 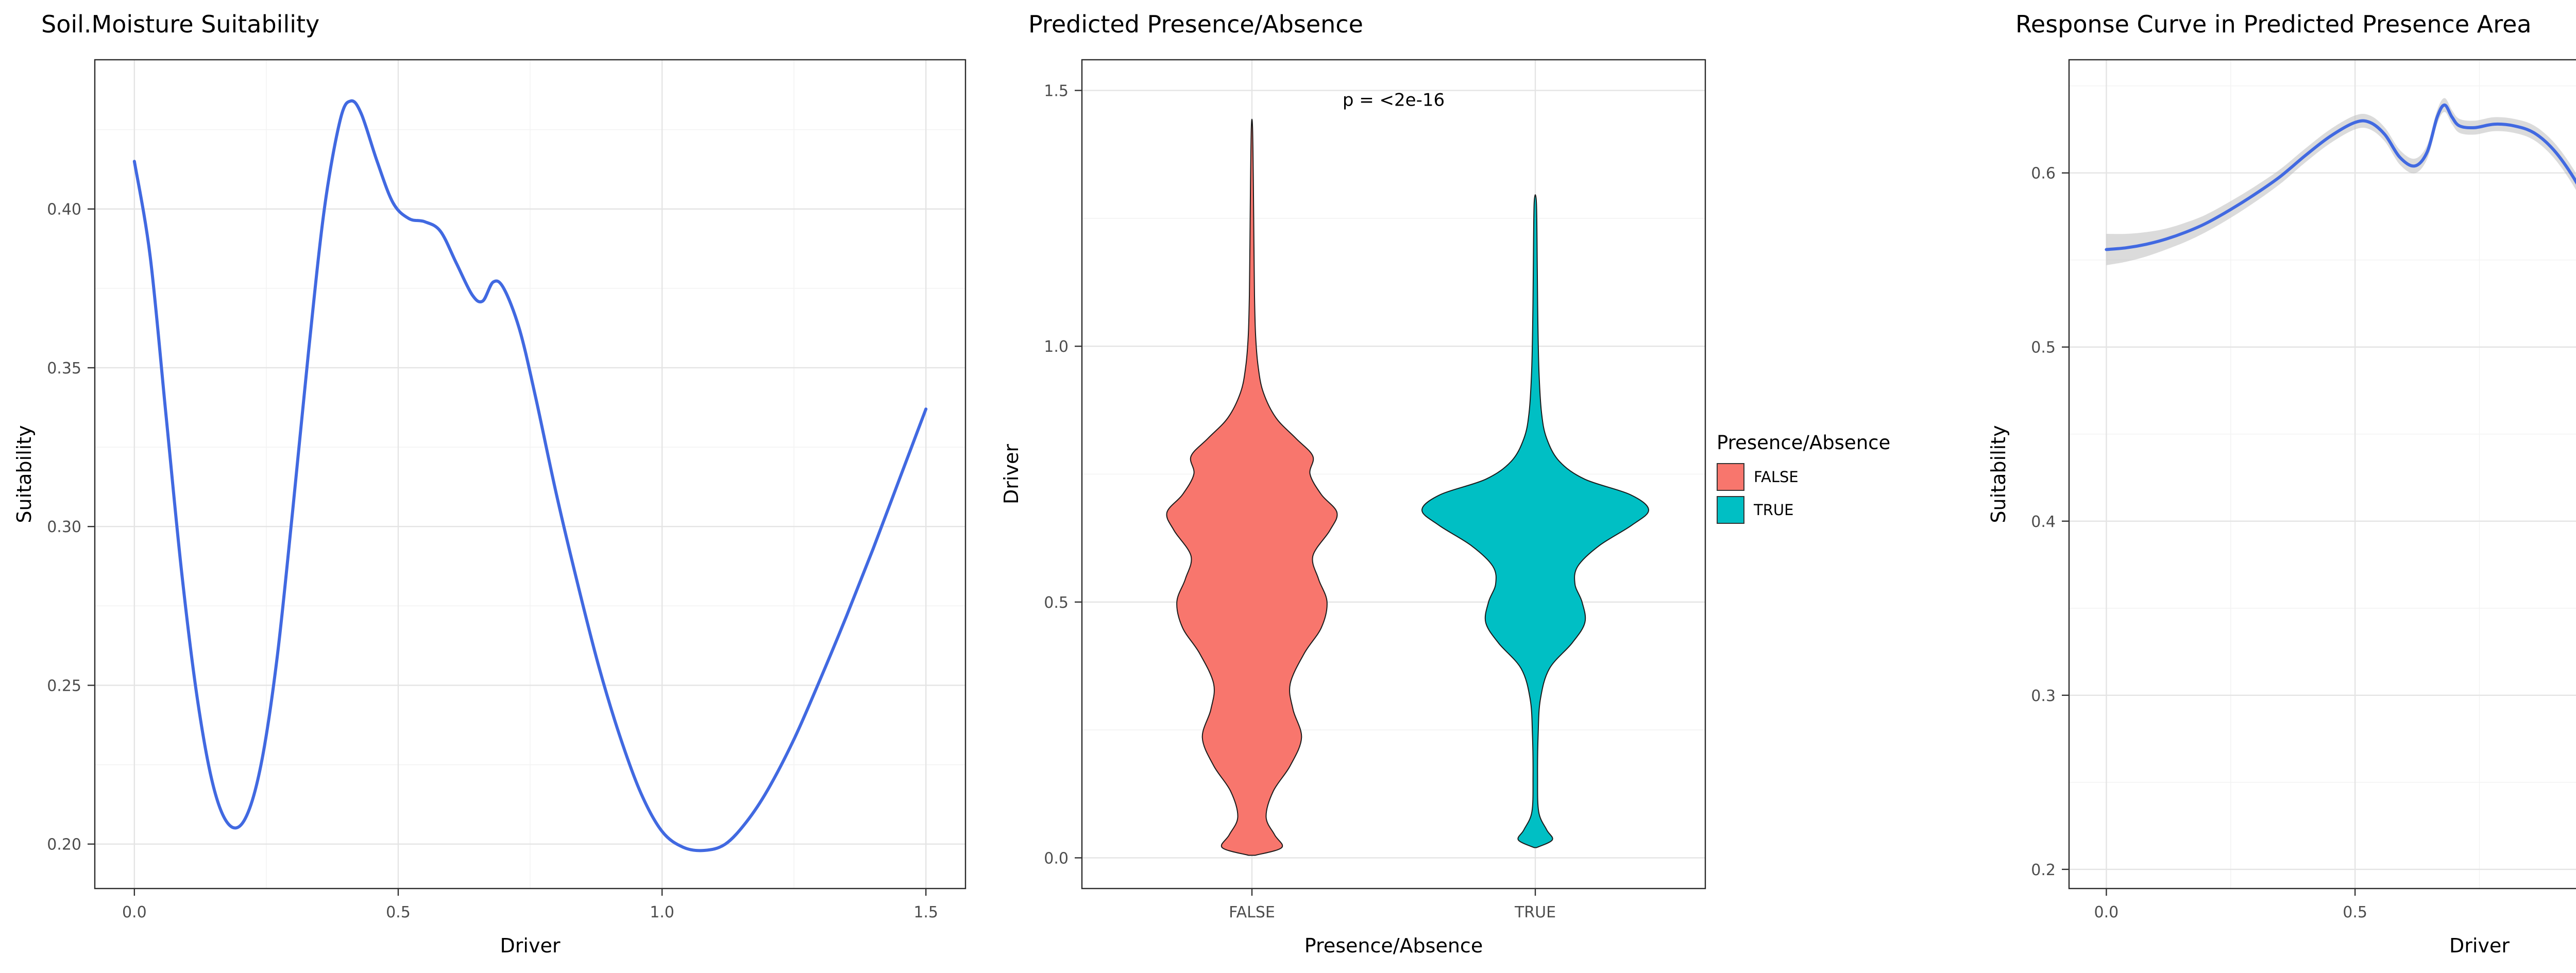 I want to click on svg-text: 0.35, so click(x=64, y=369).